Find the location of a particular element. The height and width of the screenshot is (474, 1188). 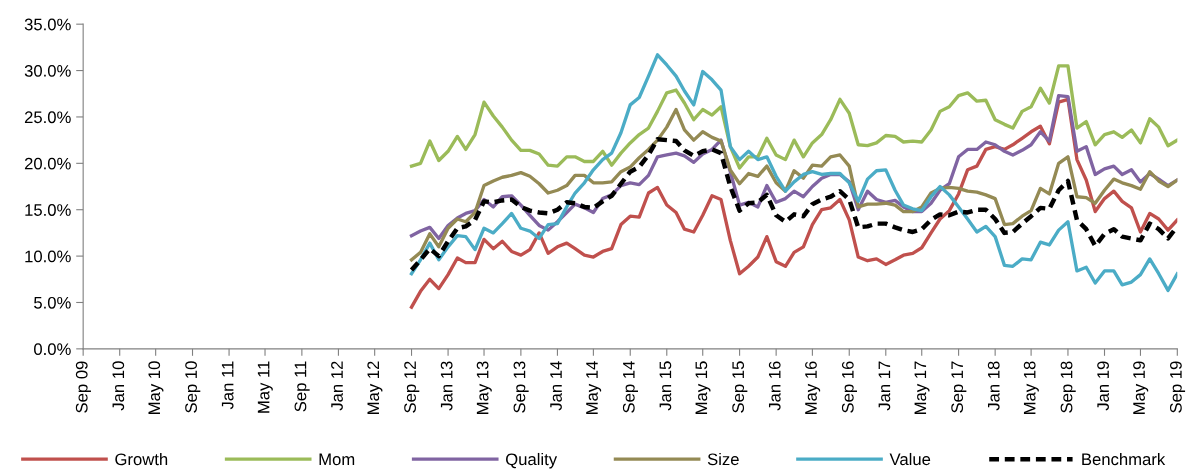

legend-label: Benchmark is located at coordinates (1124, 459).